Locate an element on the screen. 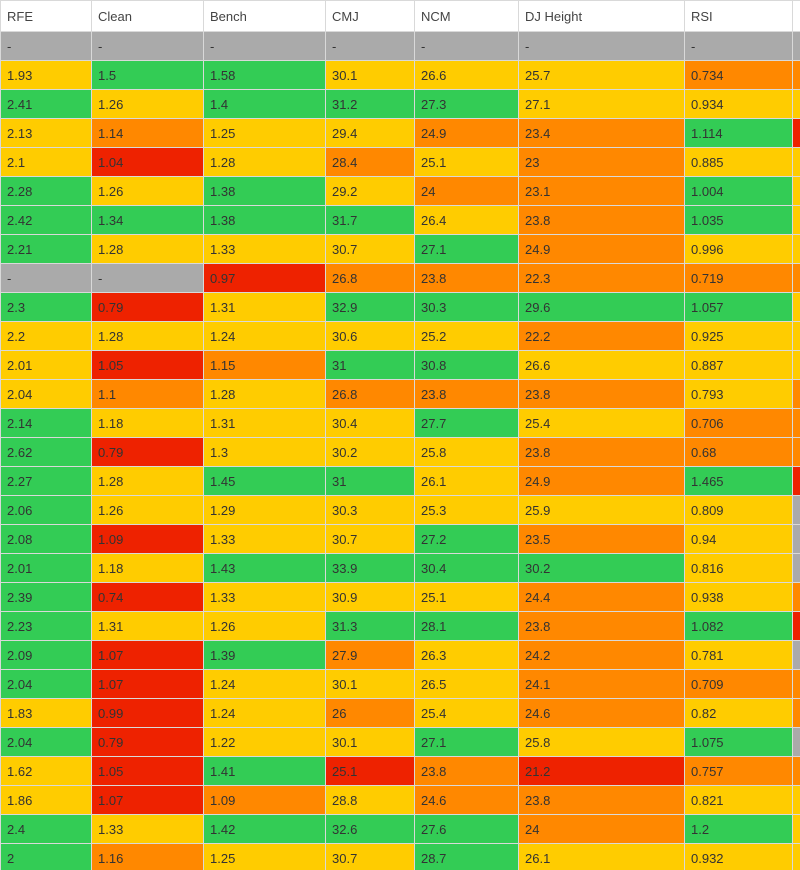 This screenshot has width=800, height=870. cell-cmj: 28.4 is located at coordinates (370, 162).